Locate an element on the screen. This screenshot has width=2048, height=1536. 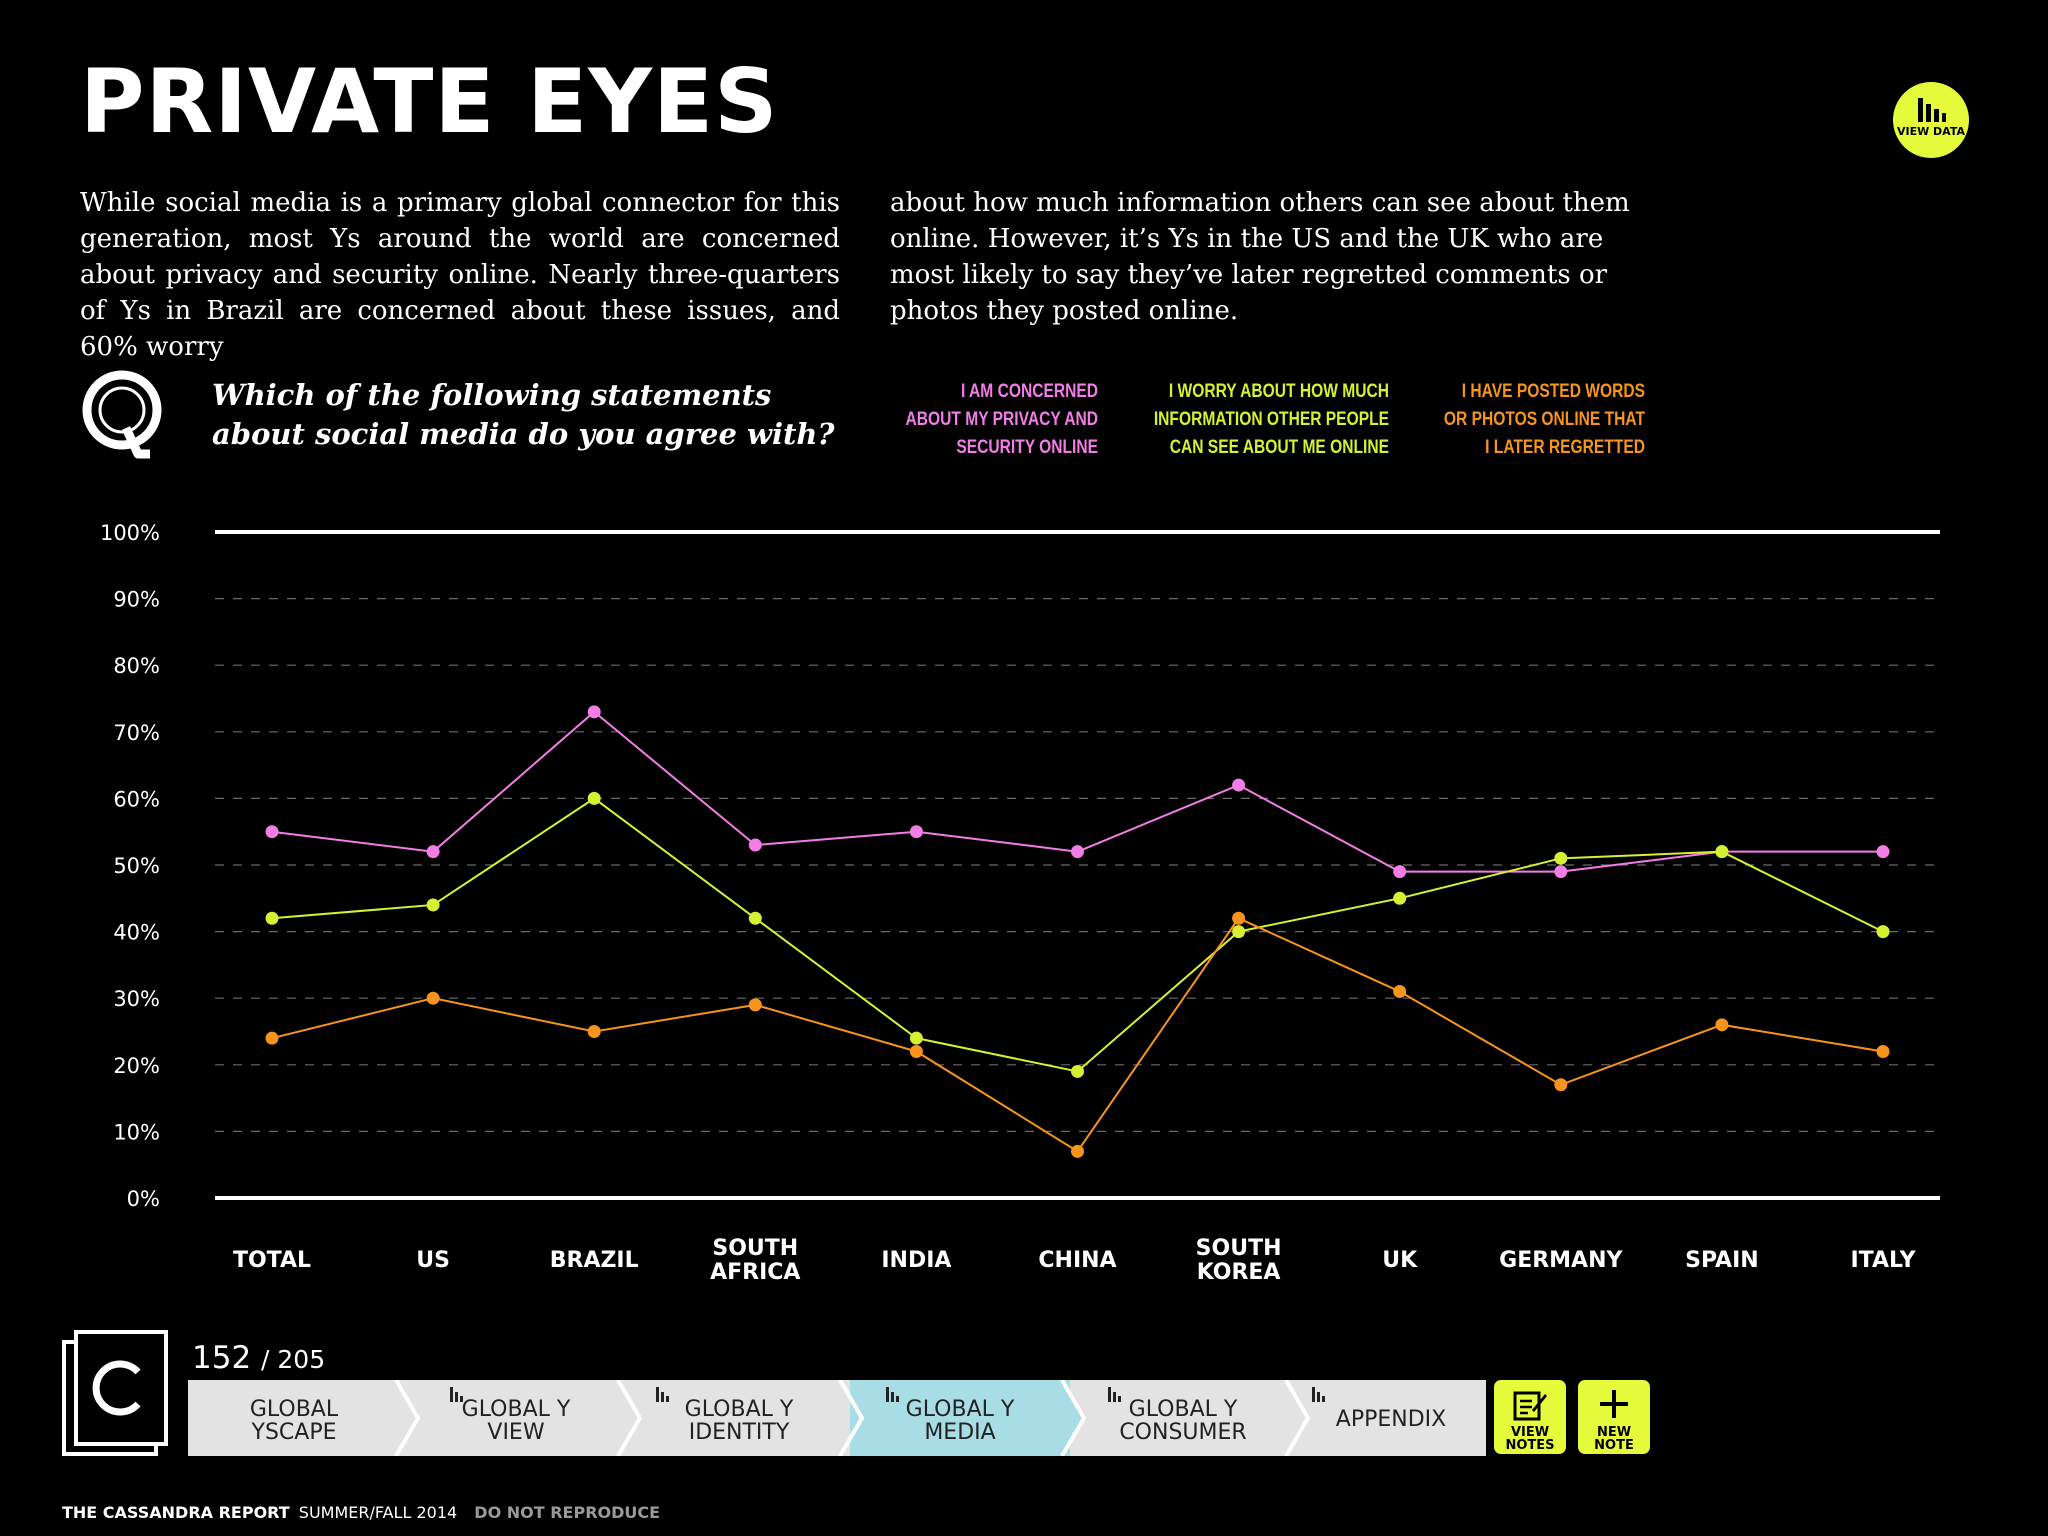
y-tick-label: 90% is located at coordinates (136, 600).